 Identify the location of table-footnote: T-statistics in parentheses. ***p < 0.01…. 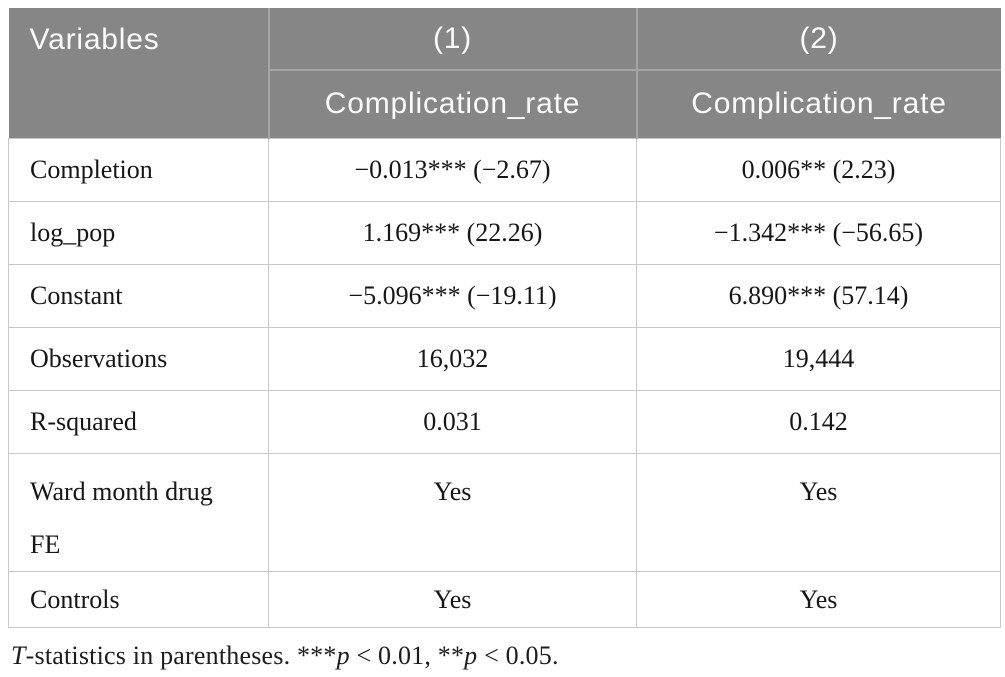
(505, 656).